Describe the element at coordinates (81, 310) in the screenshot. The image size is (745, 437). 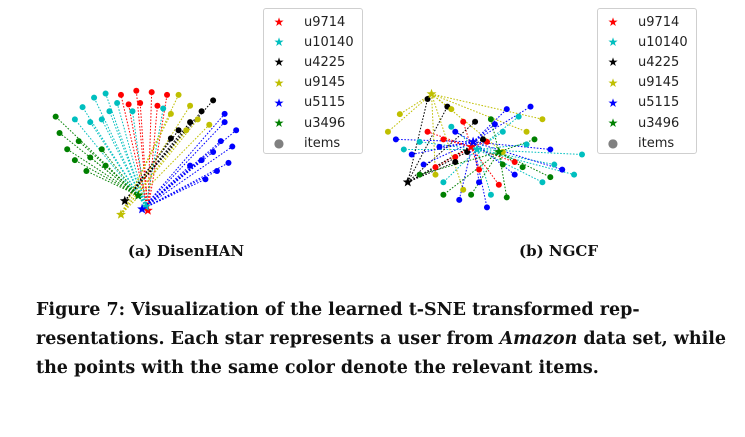
I see `figure-label: Figure 7:` at that location.